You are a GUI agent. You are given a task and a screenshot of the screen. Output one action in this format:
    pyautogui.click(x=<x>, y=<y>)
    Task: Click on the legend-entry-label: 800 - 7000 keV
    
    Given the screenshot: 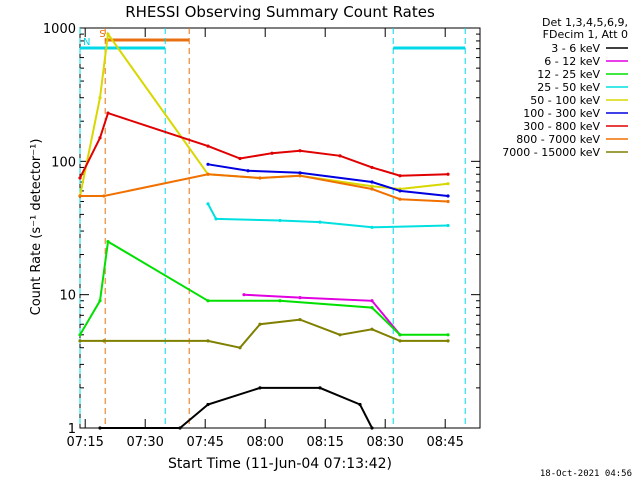 What is the action you would take?
    pyautogui.click(x=558, y=139)
    